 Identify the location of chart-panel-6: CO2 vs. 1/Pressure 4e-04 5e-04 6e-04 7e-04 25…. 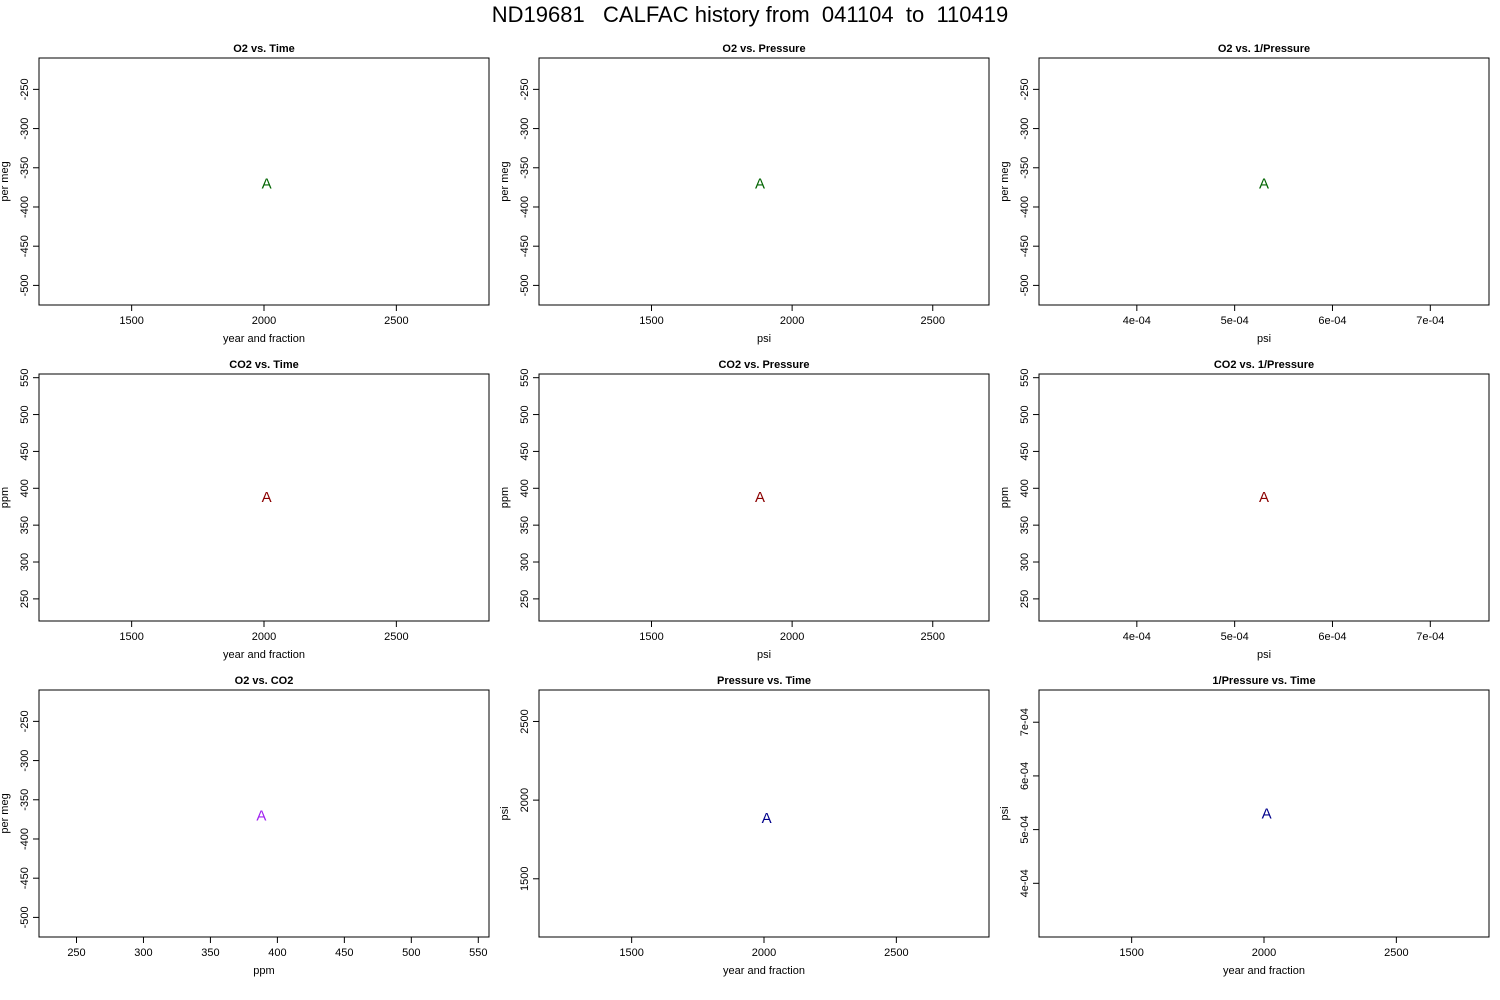
(1244, 510).